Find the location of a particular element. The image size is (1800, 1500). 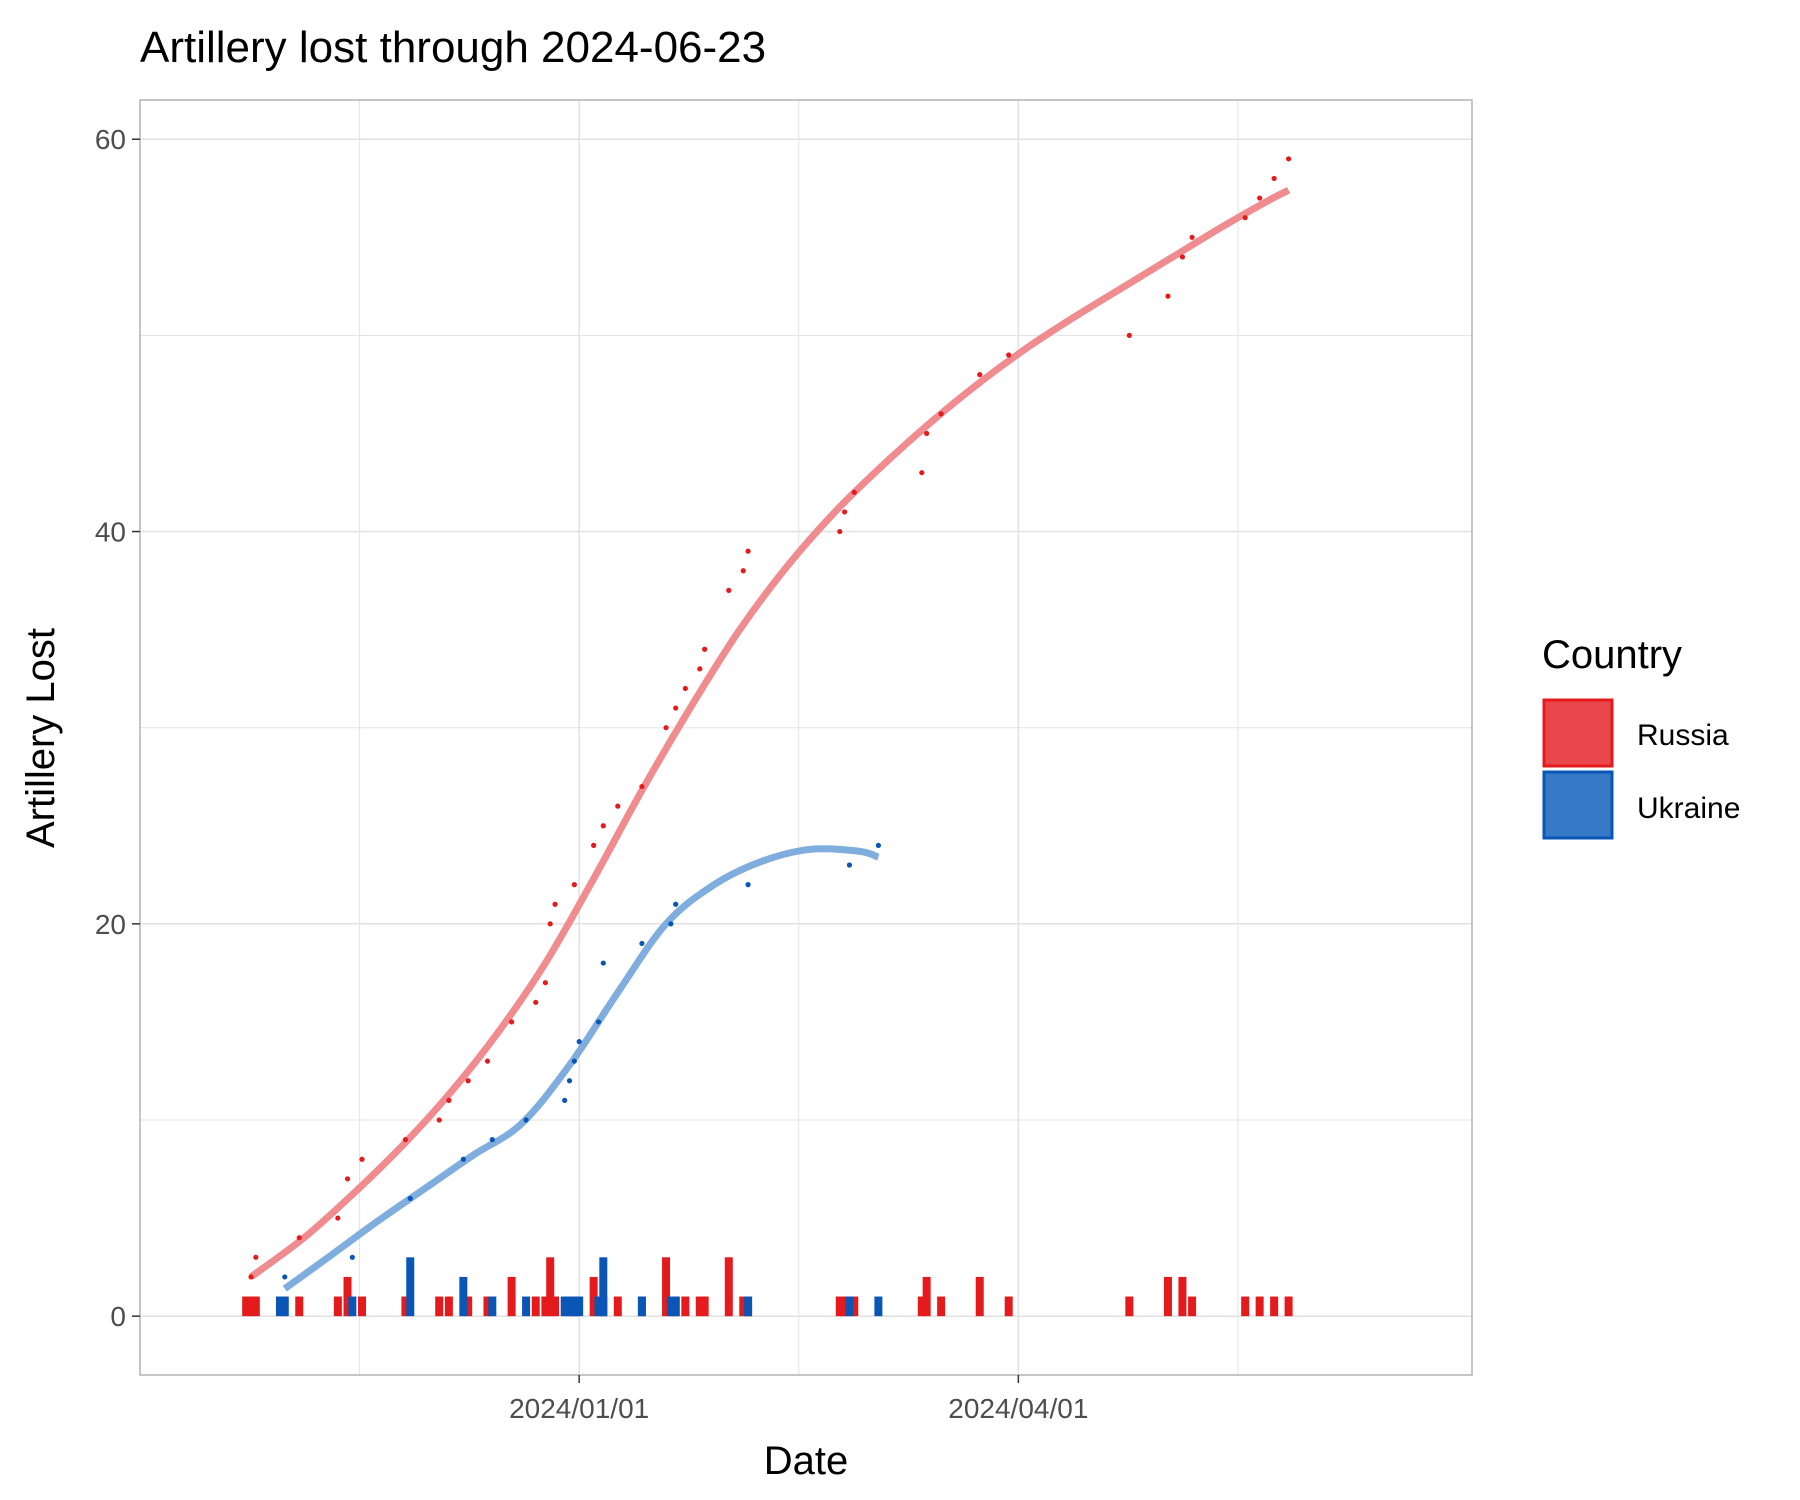

daily-bars is located at coordinates (767, 1287).